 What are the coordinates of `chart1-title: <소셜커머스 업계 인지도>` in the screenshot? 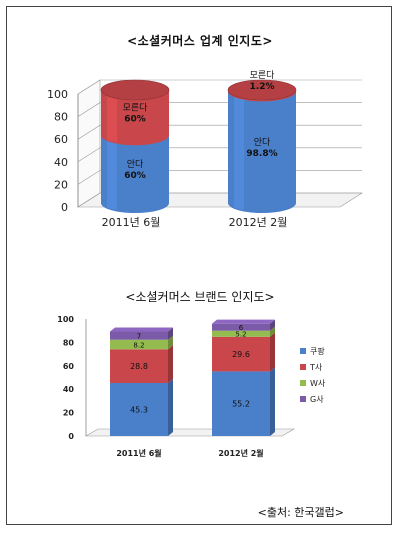 It's located at (200, 41).